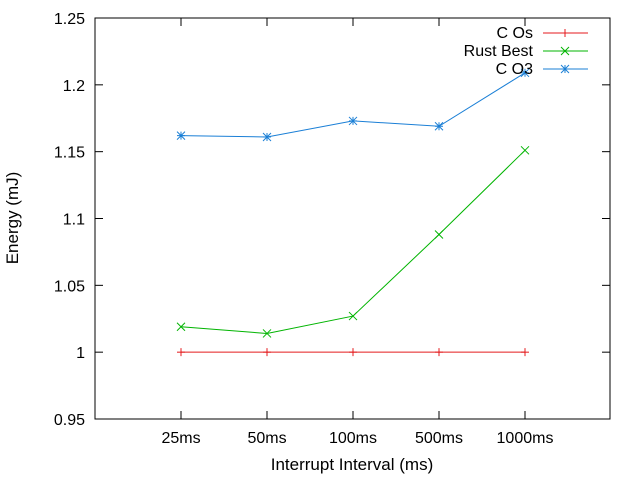 This screenshot has height=480, width=640. I want to click on y-tick-label: 1.15, so click(69, 153).